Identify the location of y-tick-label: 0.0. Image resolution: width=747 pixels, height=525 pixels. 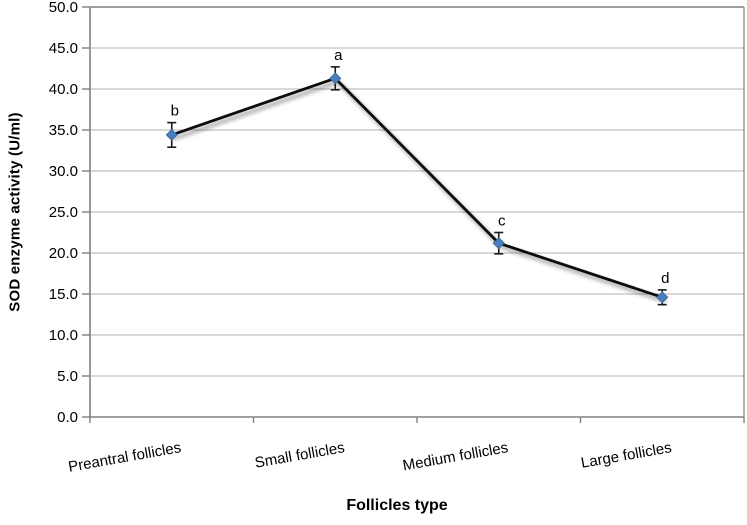
(67, 417).